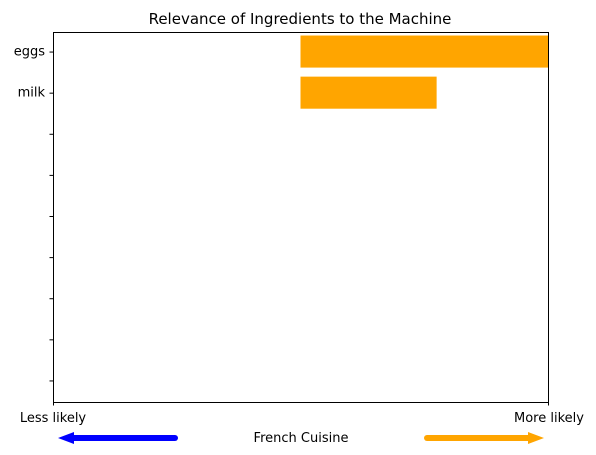 This screenshot has height=455, width=596. I want to click on y-tick-labels-layer: eggs milk, so click(30, 73).